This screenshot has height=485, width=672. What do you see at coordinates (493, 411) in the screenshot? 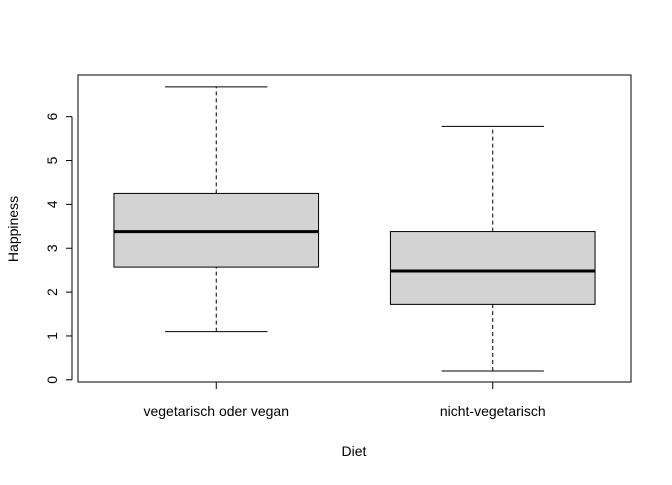
I see `x-tick-label: nicht-vegetarisch` at bounding box center [493, 411].